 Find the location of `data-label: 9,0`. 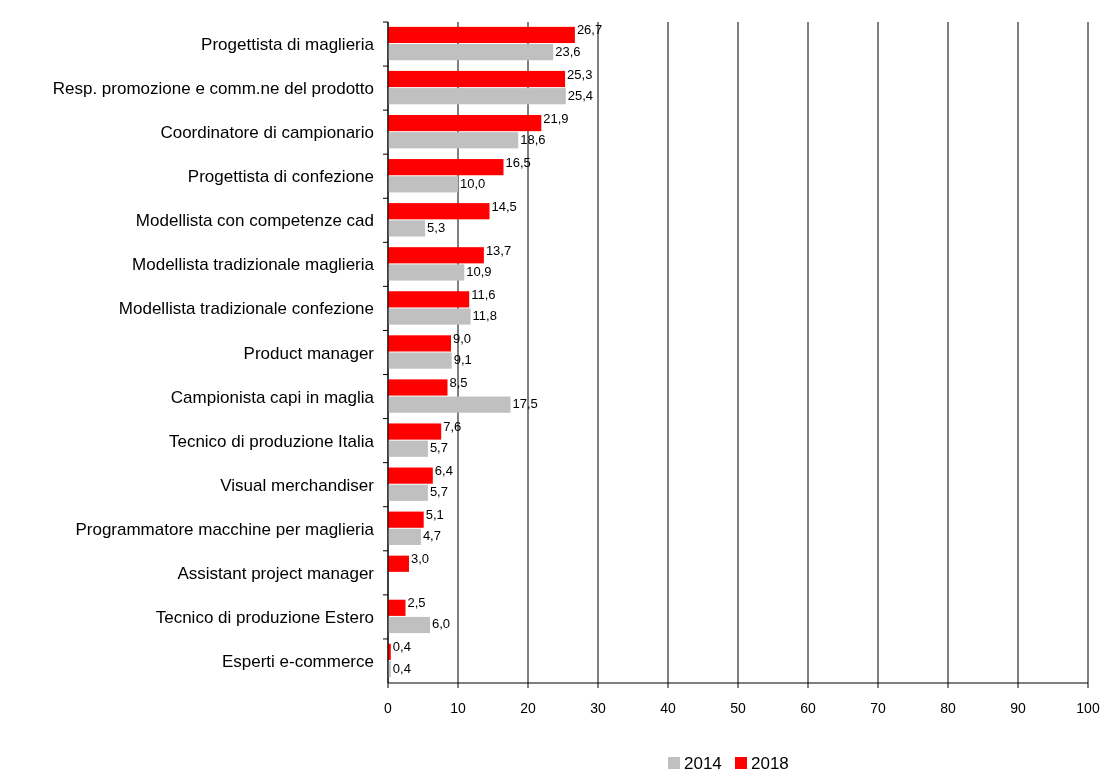

data-label: 9,0 is located at coordinates (462, 338).